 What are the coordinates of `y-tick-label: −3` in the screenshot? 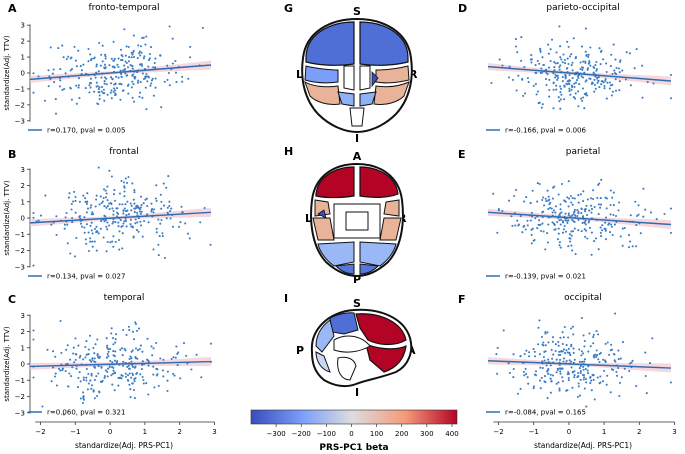 It's located at (20, 267).